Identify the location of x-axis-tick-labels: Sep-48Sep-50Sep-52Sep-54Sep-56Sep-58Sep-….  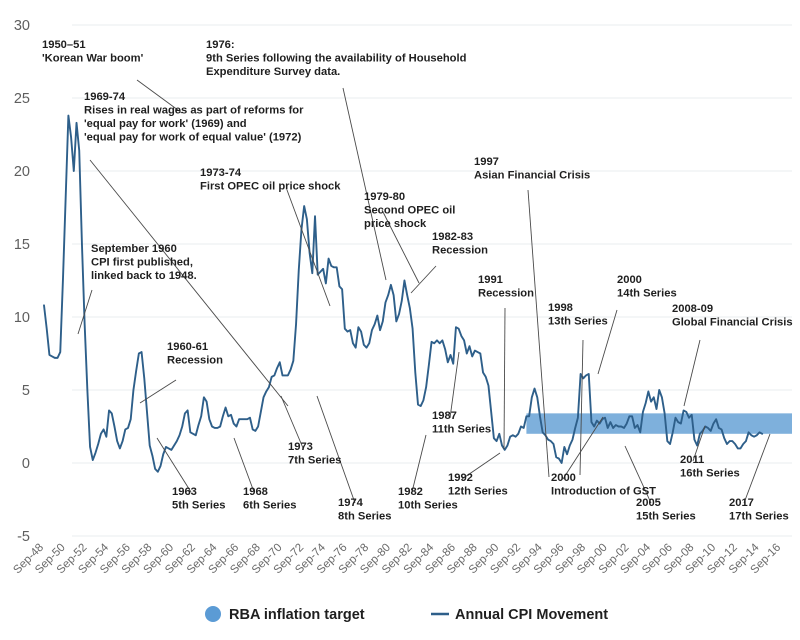
(397, 558).